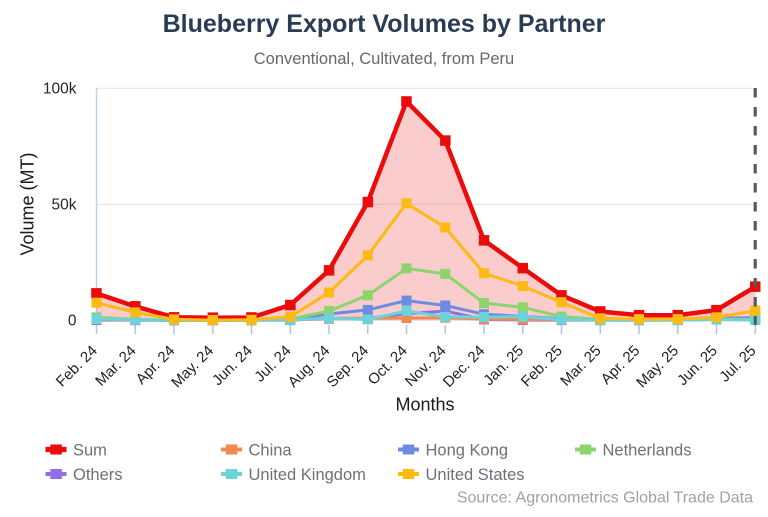  Describe the element at coordinates (28, 203) in the screenshot. I see `svg-text: Volume (MT)` at that location.